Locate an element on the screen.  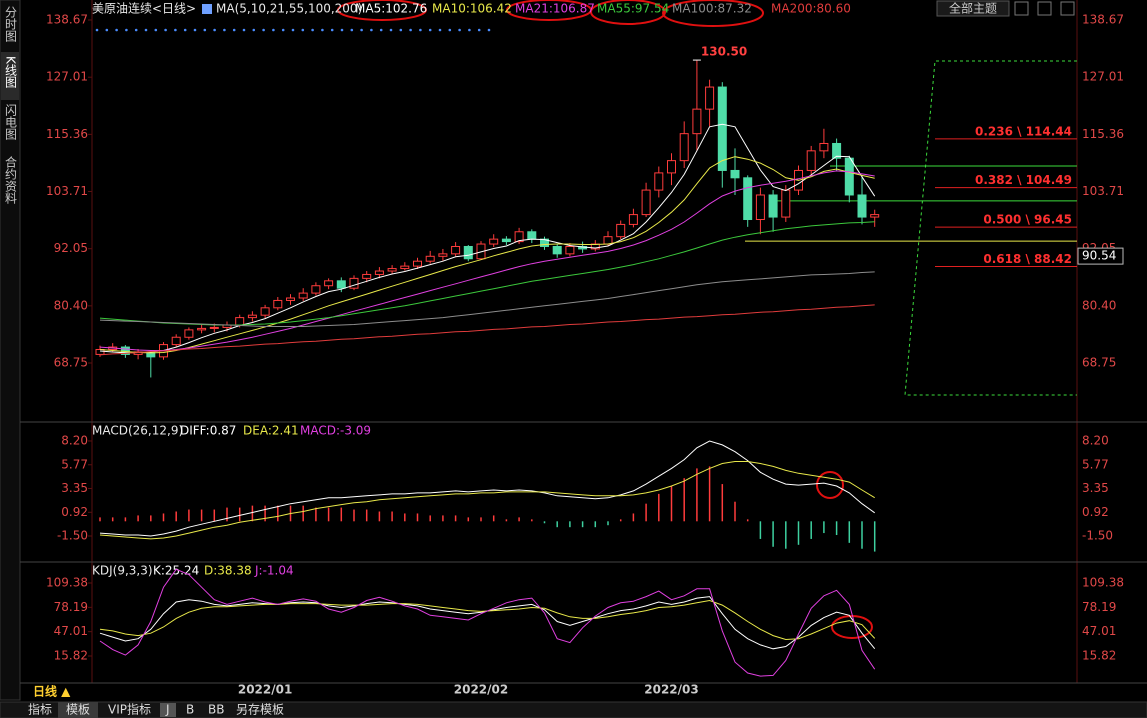
side-tab: 闪电图 is located at coordinates (11, 122).